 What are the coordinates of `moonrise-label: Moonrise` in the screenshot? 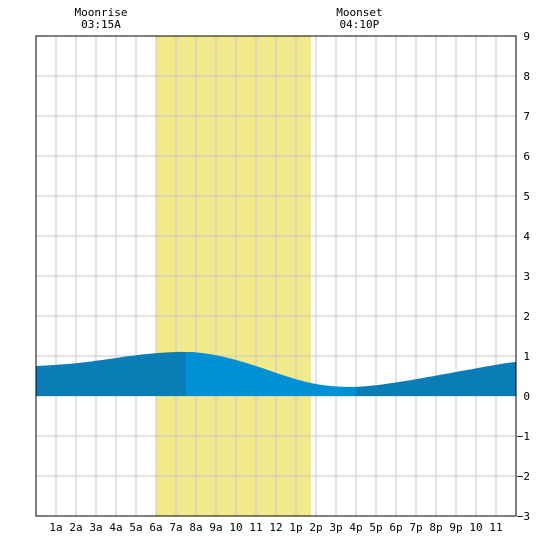 It's located at (101, 12).